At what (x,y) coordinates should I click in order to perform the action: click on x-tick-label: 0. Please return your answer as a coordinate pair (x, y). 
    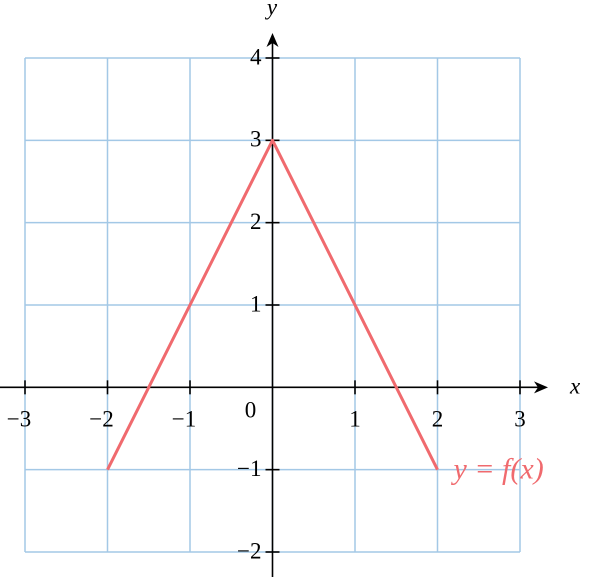
    Looking at the image, I should click on (251, 410).